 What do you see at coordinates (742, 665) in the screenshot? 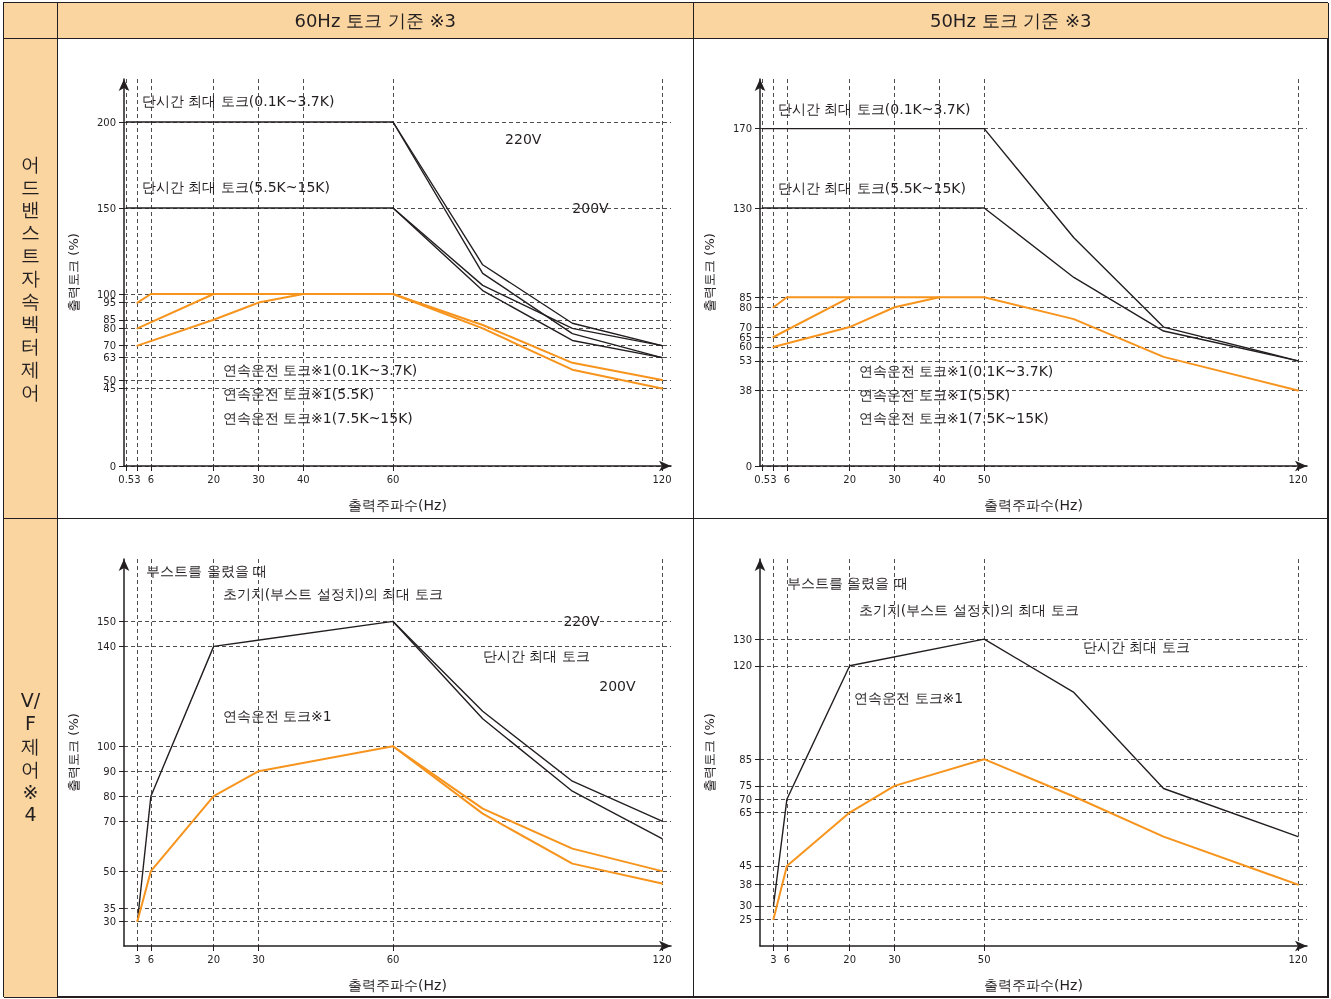
I see `y-tick-label: 120` at bounding box center [742, 665].